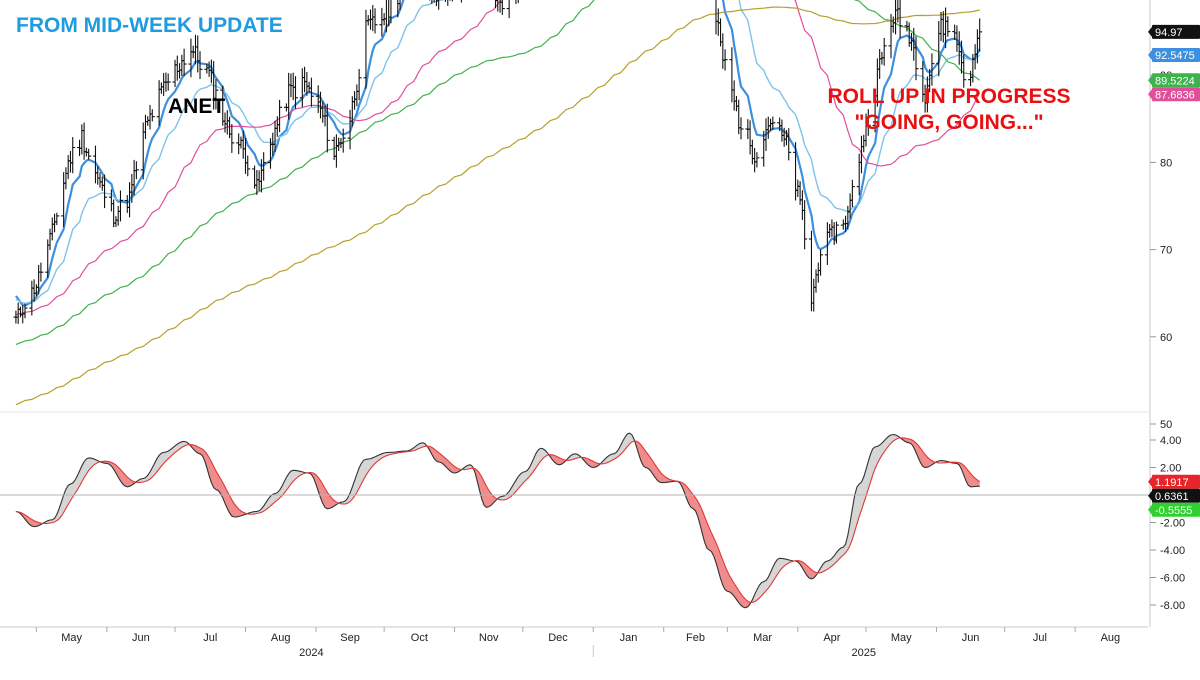 This screenshot has height=680, width=1200. Describe the element at coordinates (419, 638) in the screenshot. I see `month-label: Oct` at that location.